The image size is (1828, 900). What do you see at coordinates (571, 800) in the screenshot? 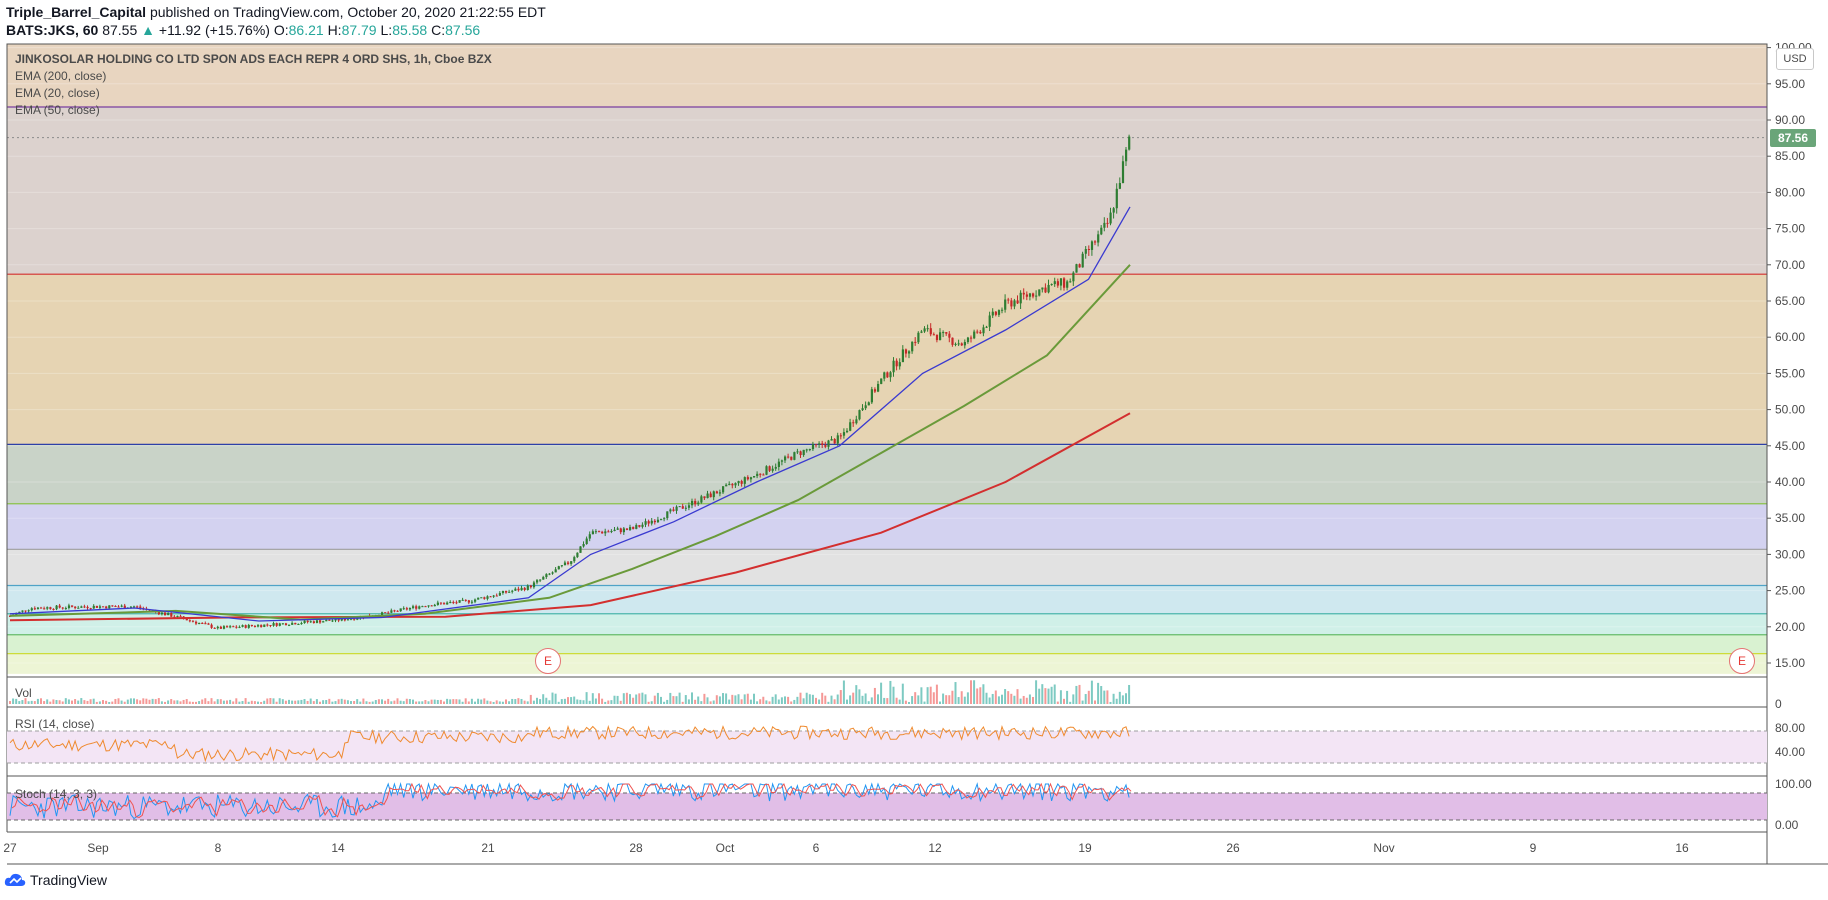
I see `stoch-d-line` at bounding box center [571, 800].